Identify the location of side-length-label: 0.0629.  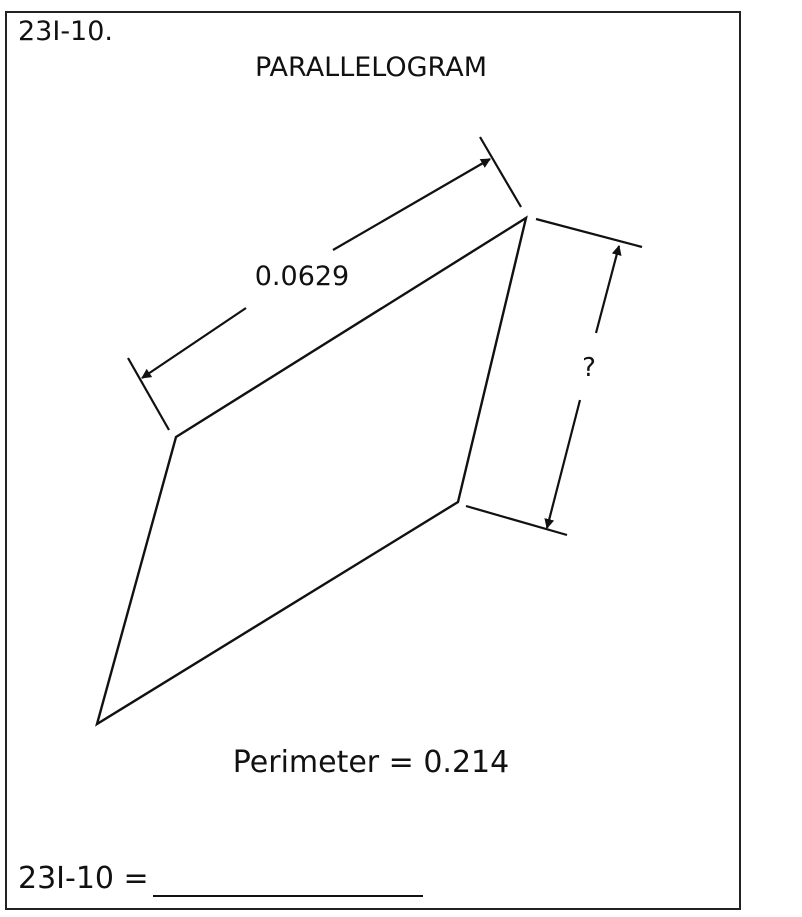
(302, 276).